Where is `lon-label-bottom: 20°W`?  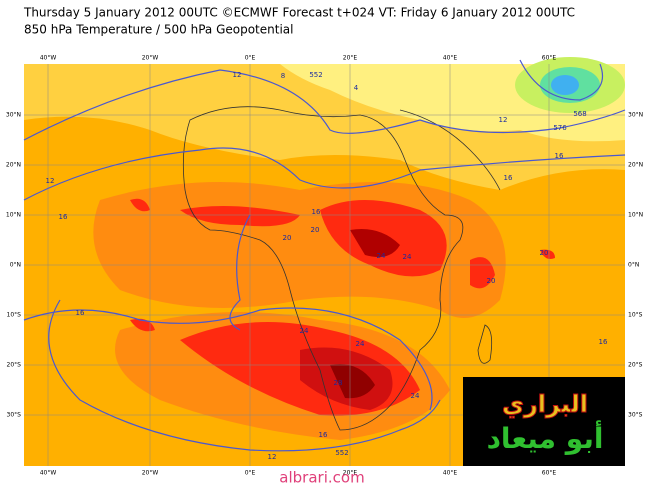 lon-label-bottom: 20°W is located at coordinates (150, 473).